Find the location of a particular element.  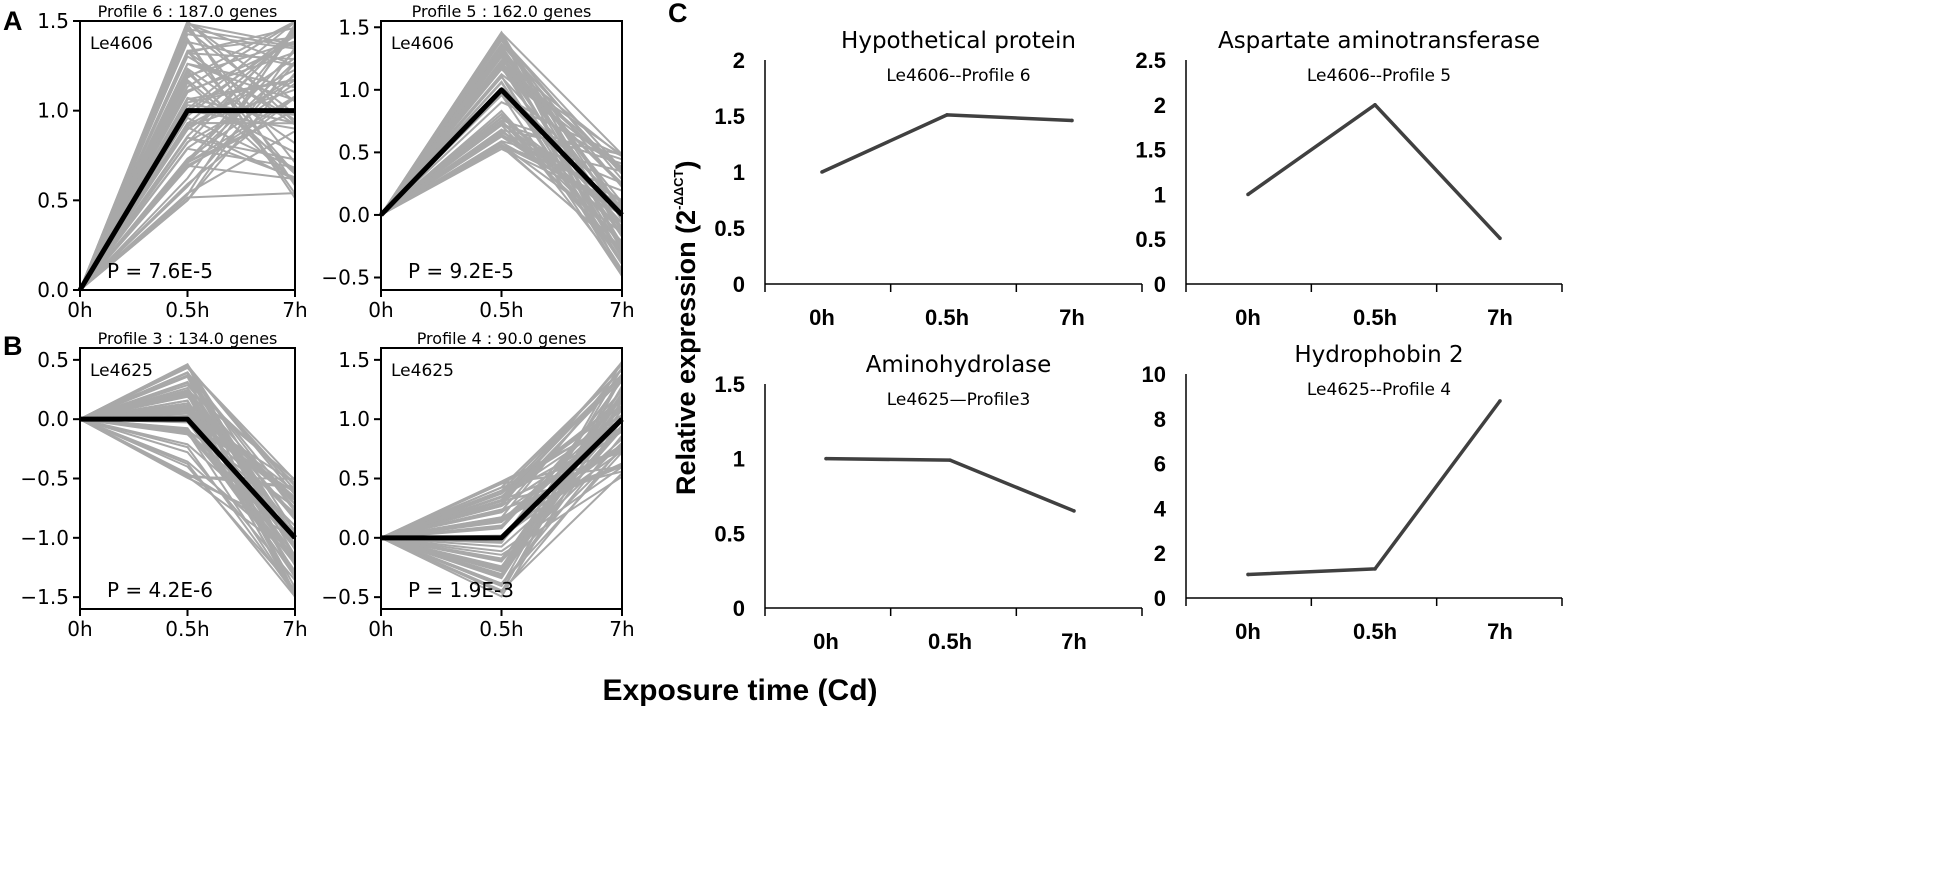

y-tick-label: 10 is located at coordinates (1154, 374).